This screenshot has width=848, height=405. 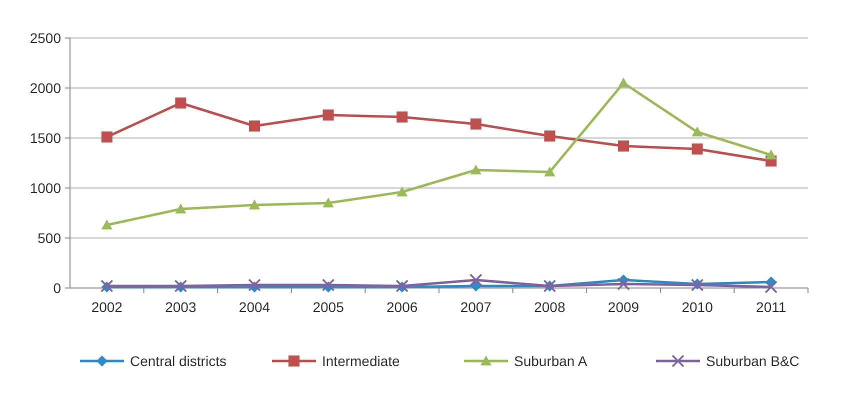 What do you see at coordinates (328, 307) in the screenshot?
I see `x-tick-label: 2005` at bounding box center [328, 307].